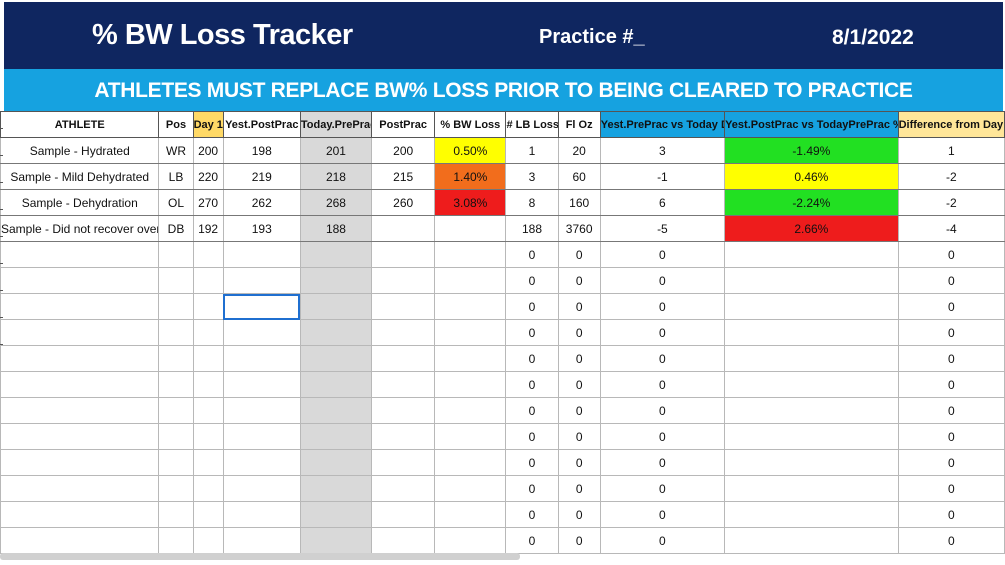  Describe the element at coordinates (403, 150) in the screenshot. I see `postprac-cell: 200` at that location.